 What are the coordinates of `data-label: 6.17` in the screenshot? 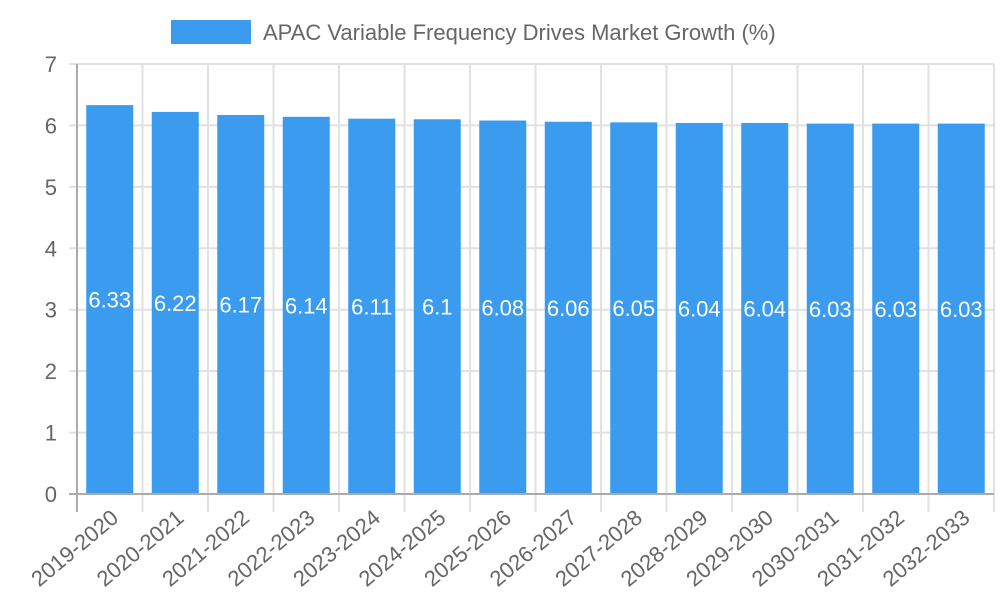 It's located at (240, 304).